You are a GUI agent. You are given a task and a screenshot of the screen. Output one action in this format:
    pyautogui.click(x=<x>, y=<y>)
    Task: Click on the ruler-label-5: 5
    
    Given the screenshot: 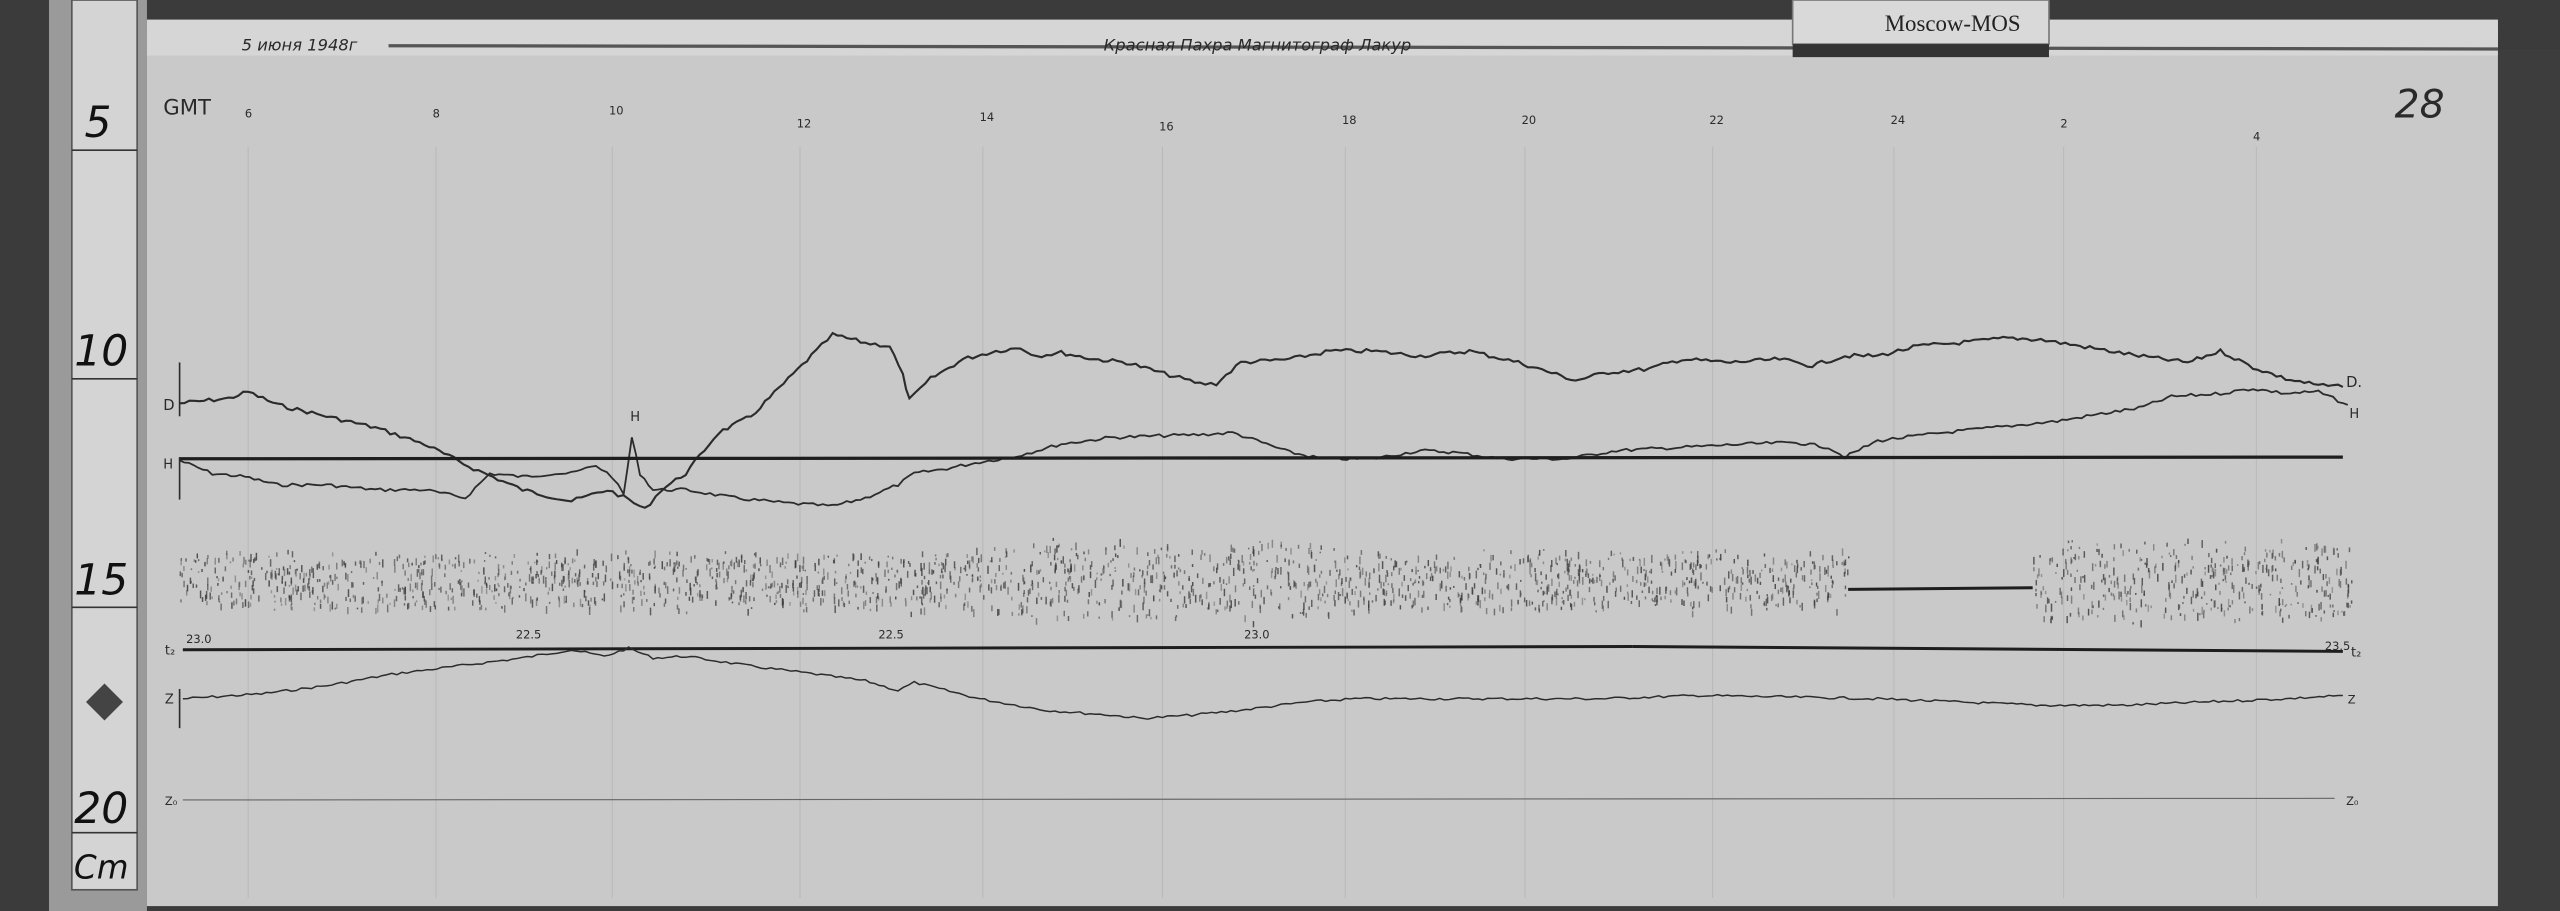 What is the action you would take?
    pyautogui.click(x=97, y=123)
    